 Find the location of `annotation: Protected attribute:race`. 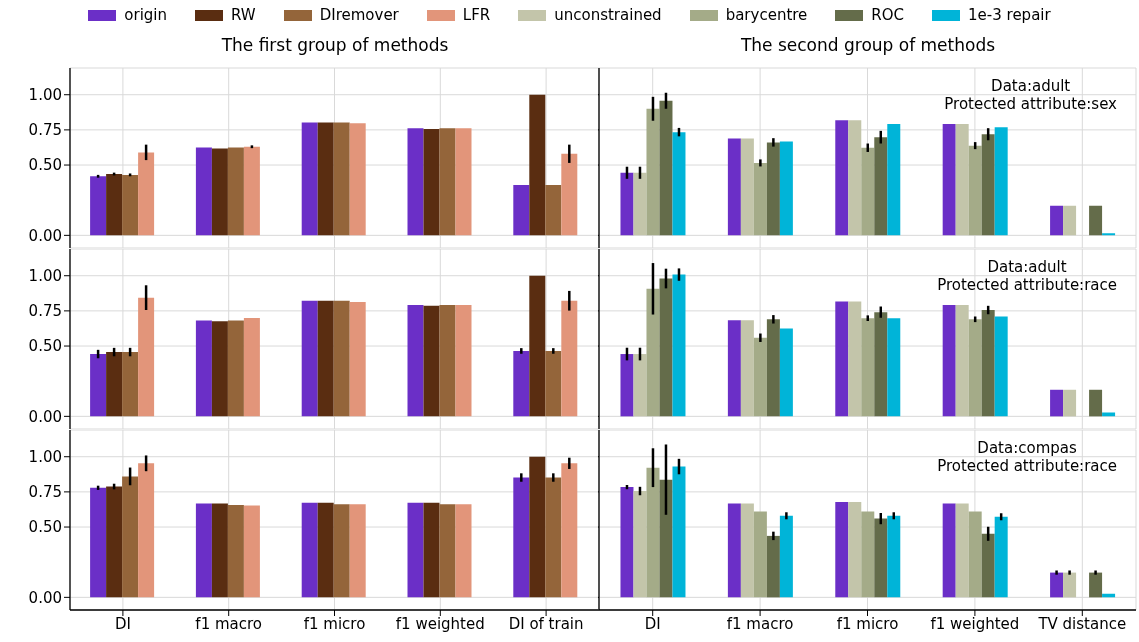

annotation: Protected attribute:race is located at coordinates (1027, 285).